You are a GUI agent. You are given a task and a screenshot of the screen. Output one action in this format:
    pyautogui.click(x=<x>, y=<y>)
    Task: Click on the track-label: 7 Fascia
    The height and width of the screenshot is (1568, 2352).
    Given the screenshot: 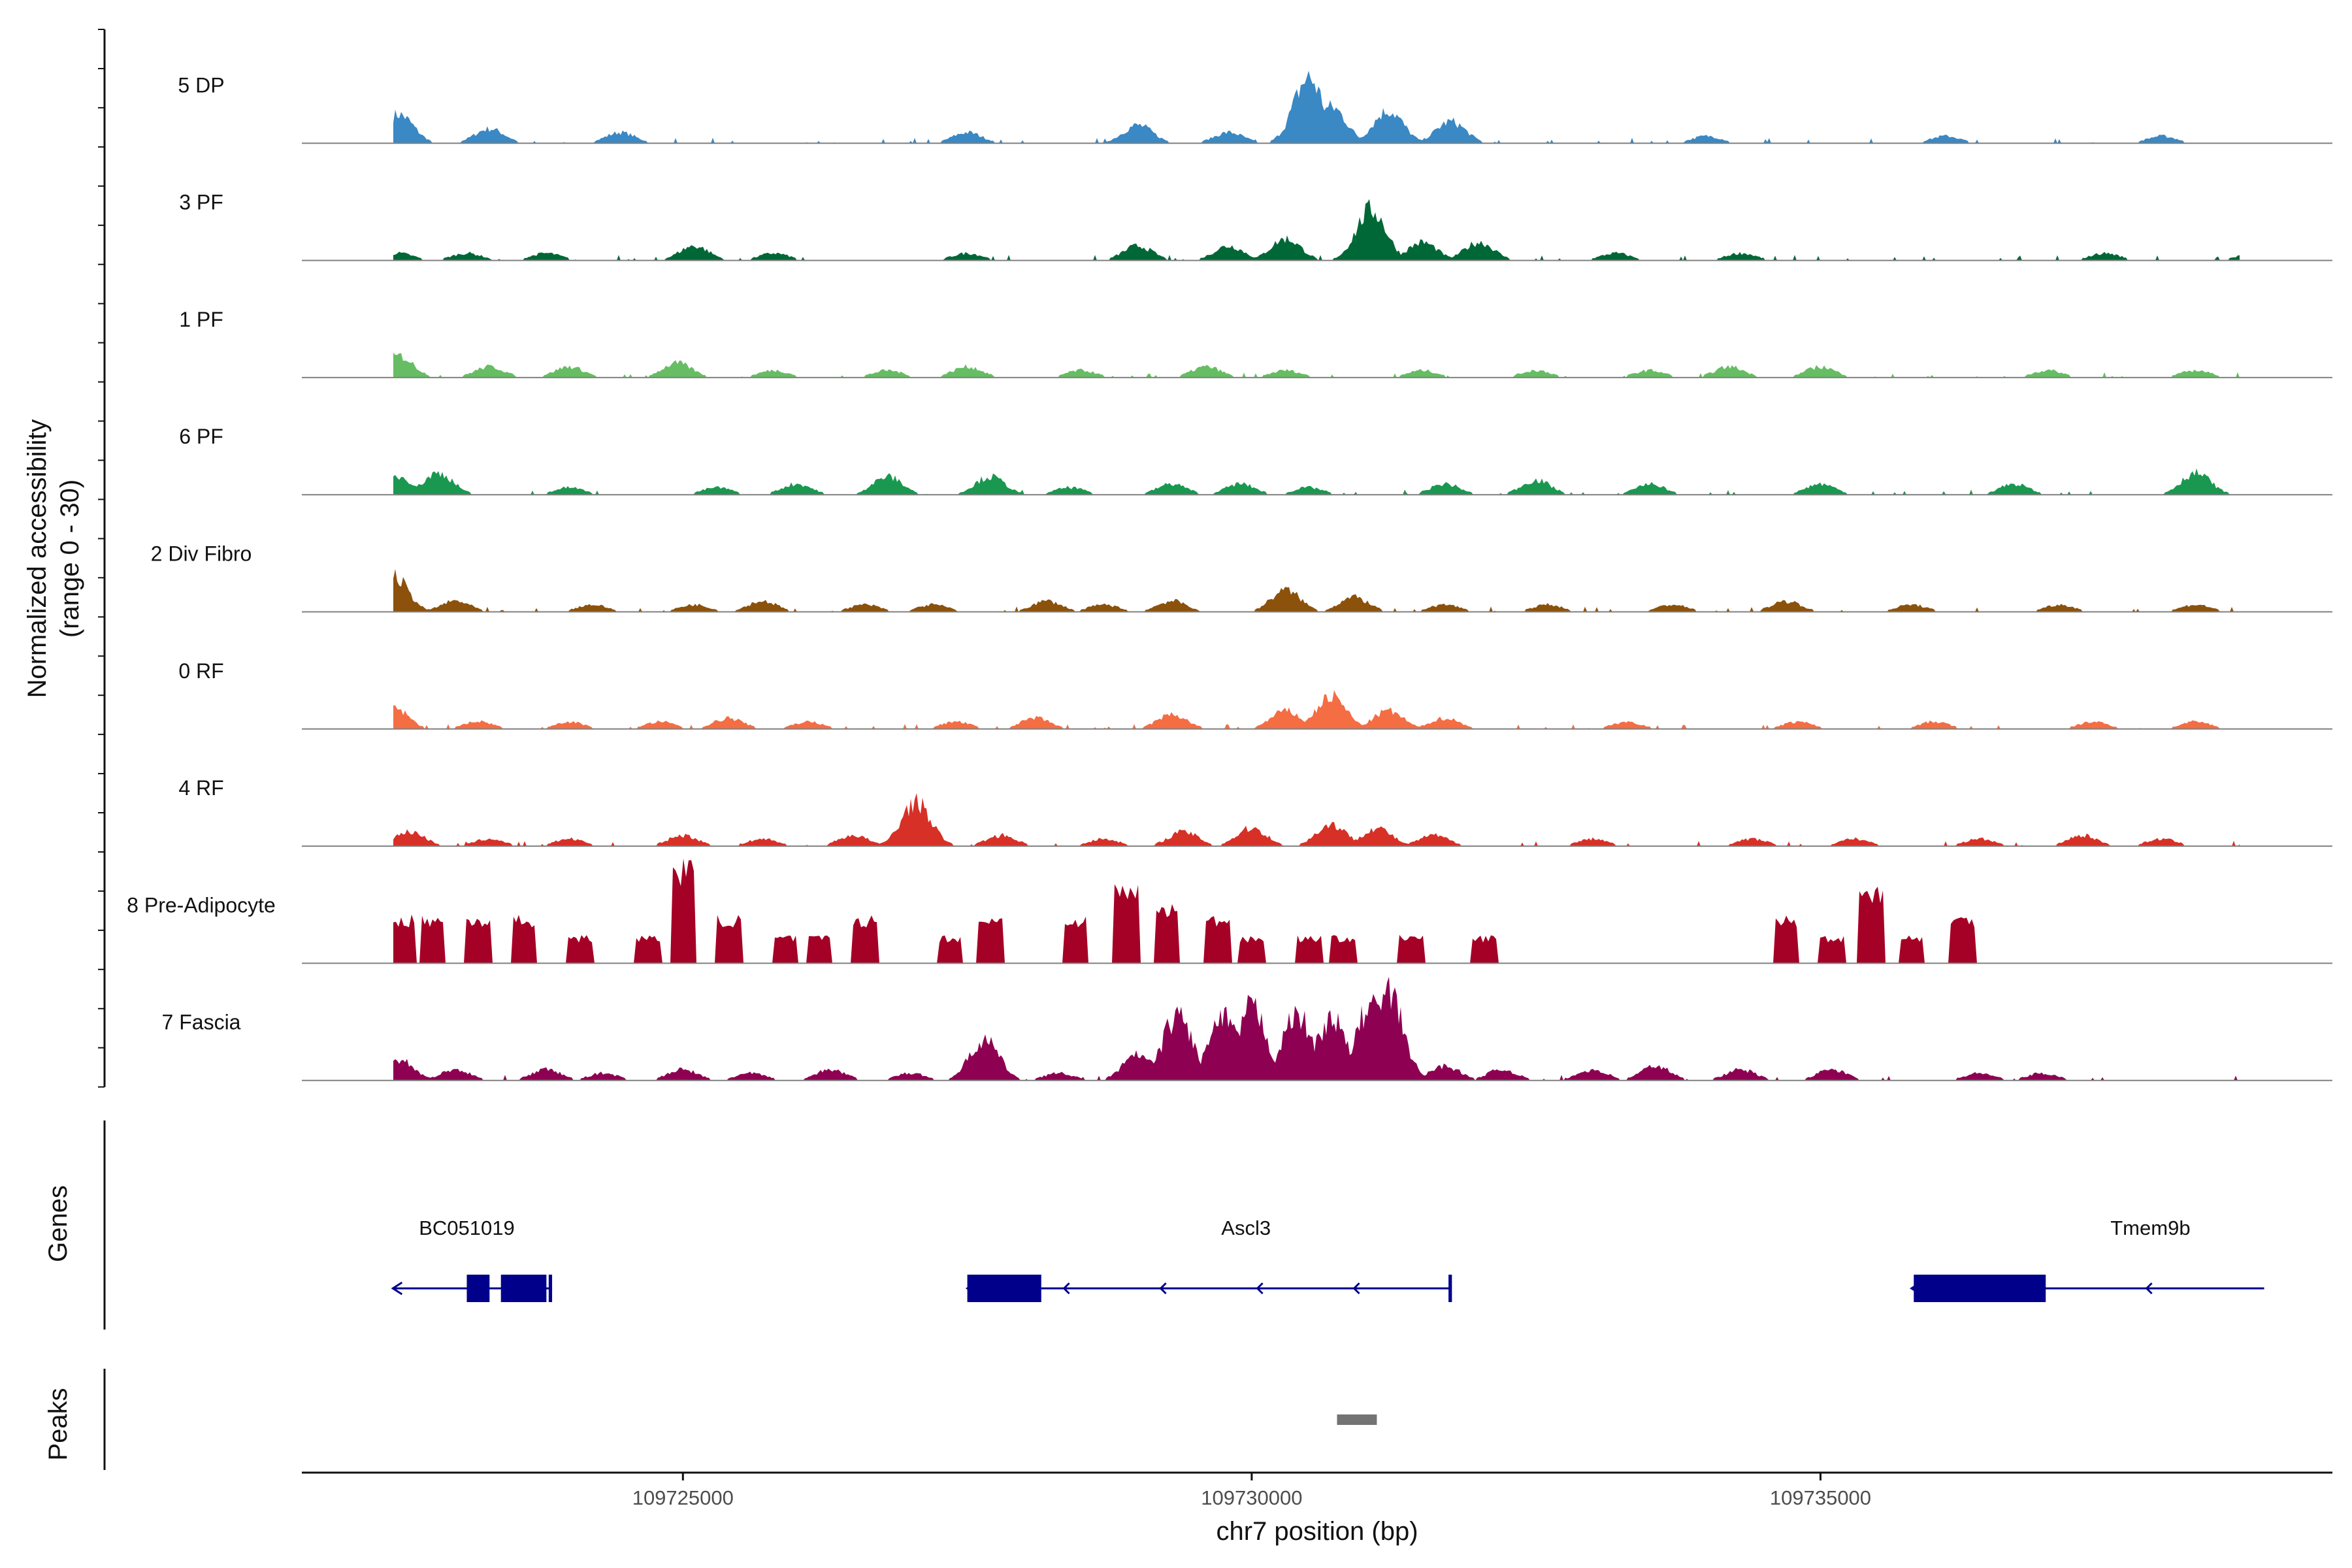 What is the action you would take?
    pyautogui.click(x=201, y=1022)
    